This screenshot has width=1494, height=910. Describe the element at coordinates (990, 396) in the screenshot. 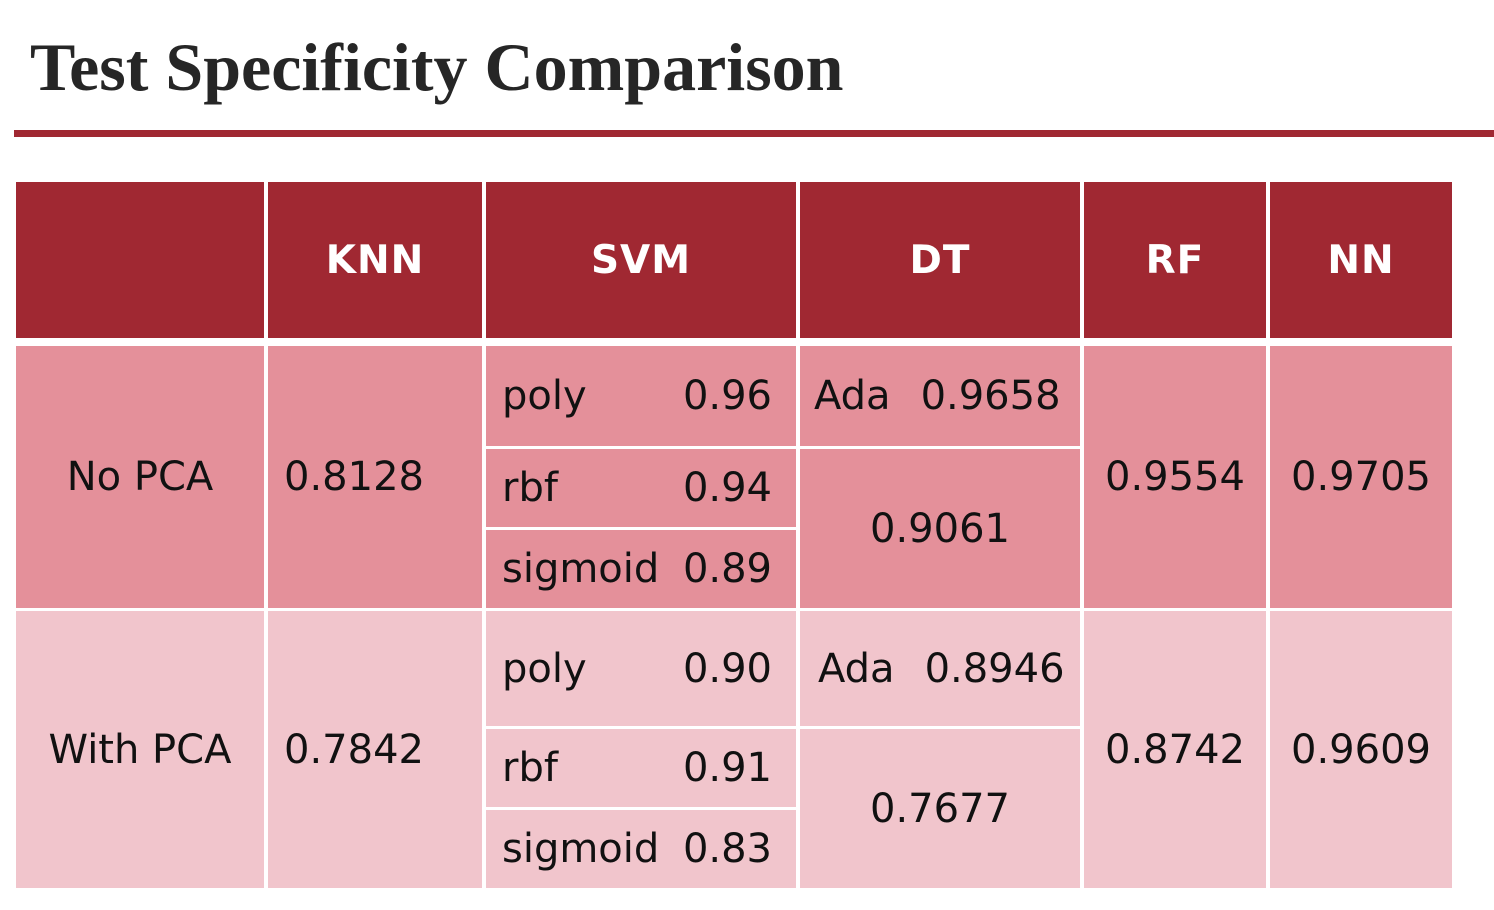

I see `dt-ada-value: 0.9658` at that location.